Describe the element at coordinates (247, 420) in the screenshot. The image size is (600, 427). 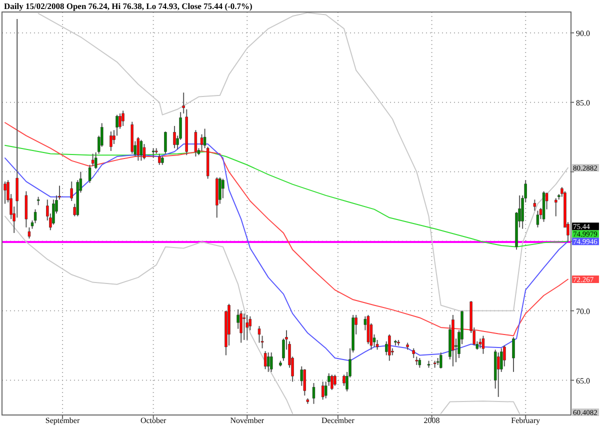
I see `x-tick-label: November` at that location.